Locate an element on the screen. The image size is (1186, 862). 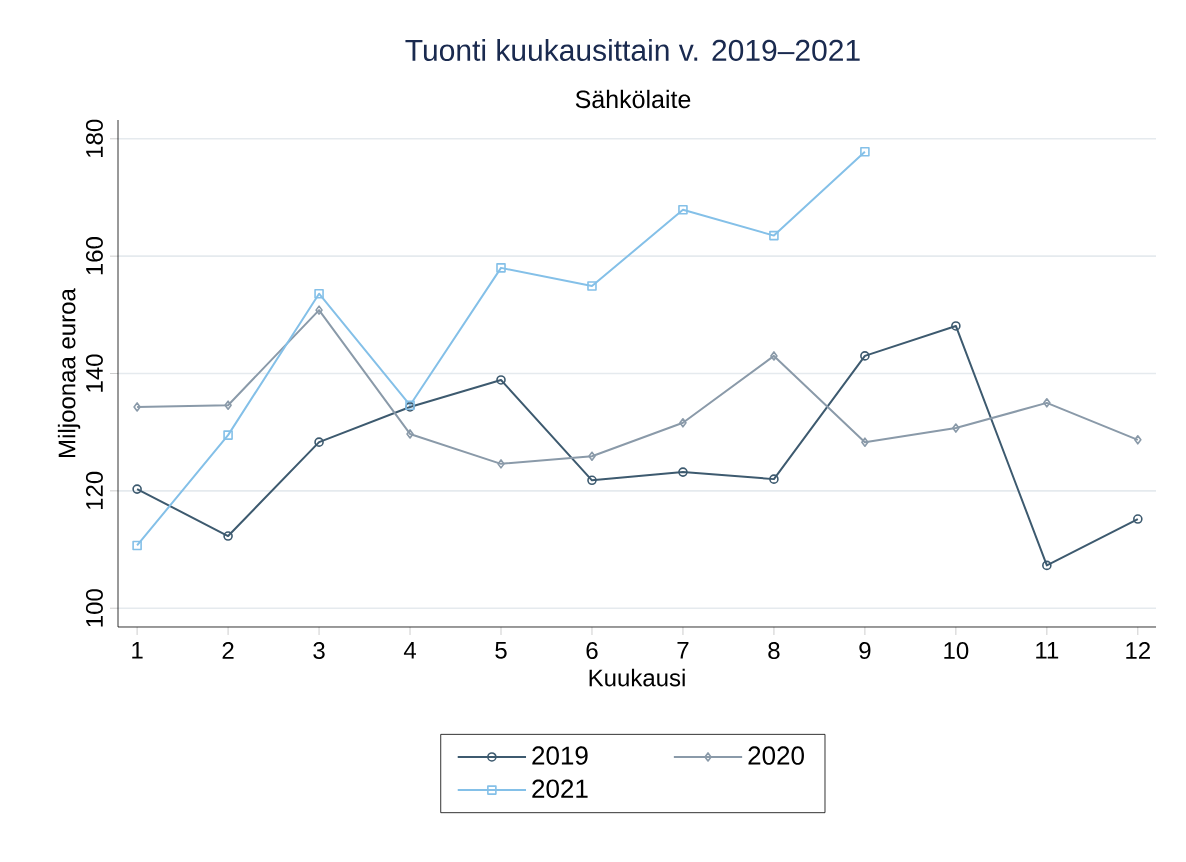
y-axis-title: Miljoonaa euroa is located at coordinates (69, 372).